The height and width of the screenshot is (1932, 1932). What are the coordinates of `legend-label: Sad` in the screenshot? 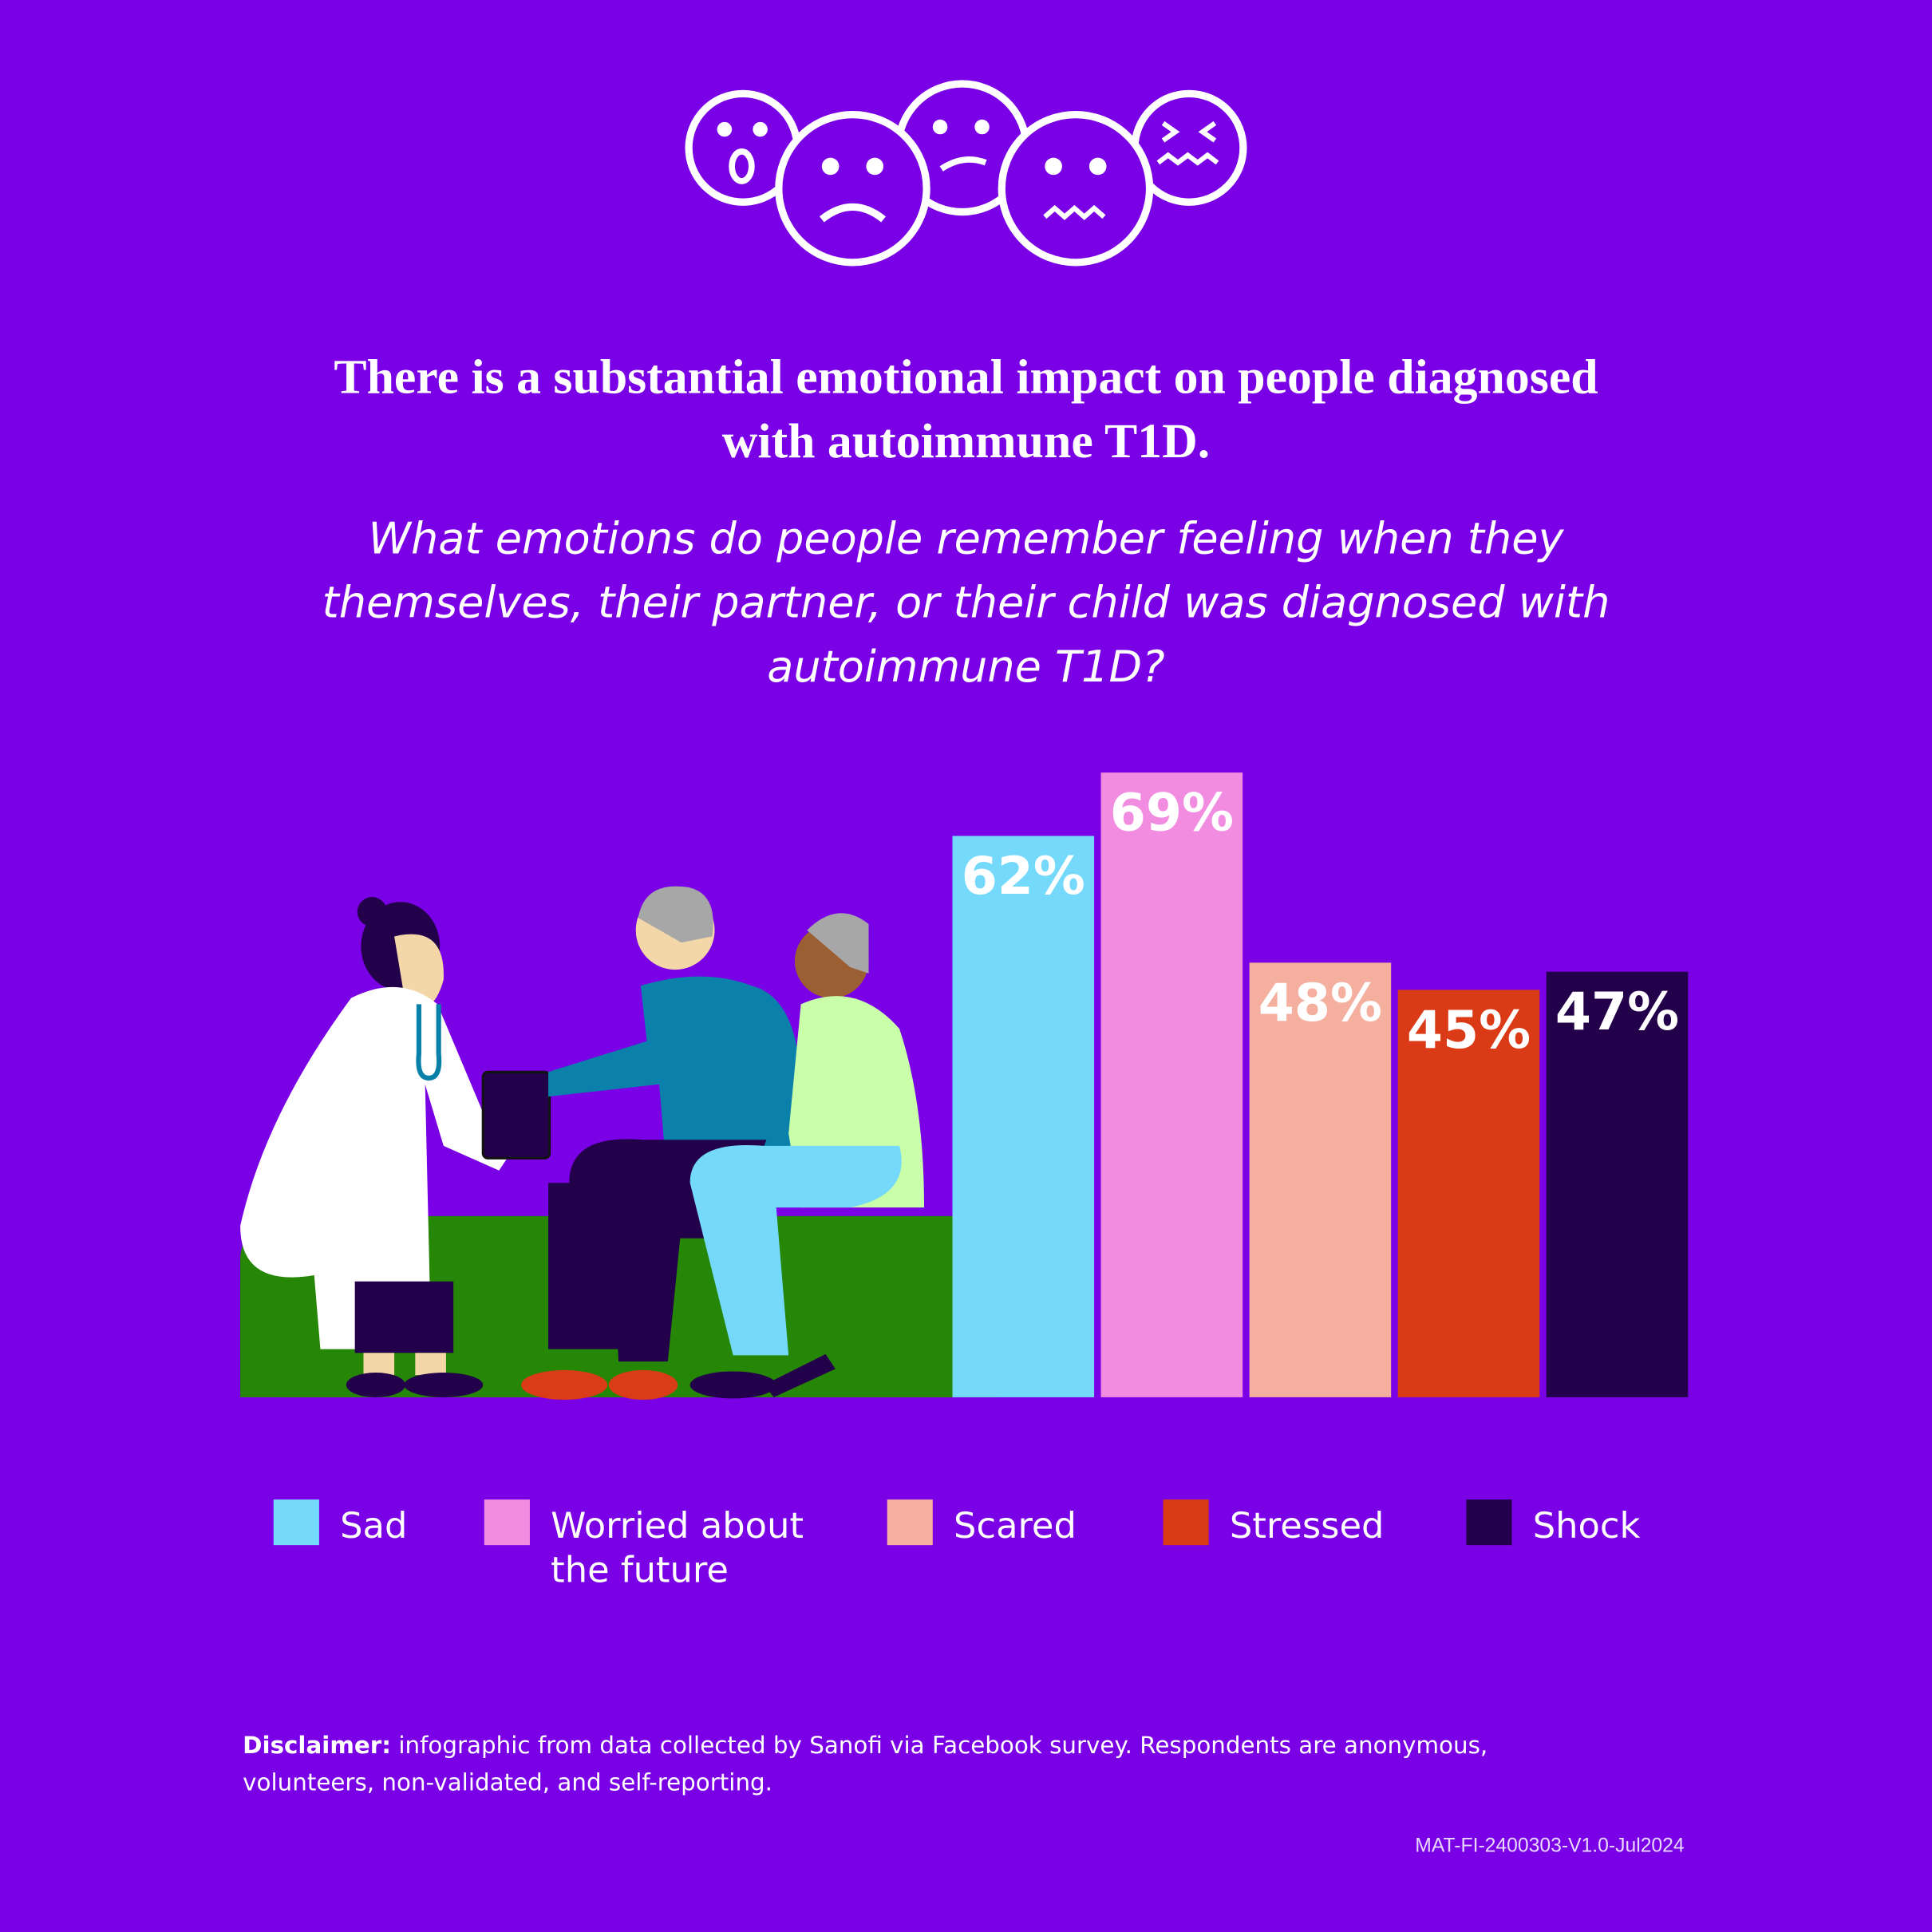 It's located at (373, 1525).